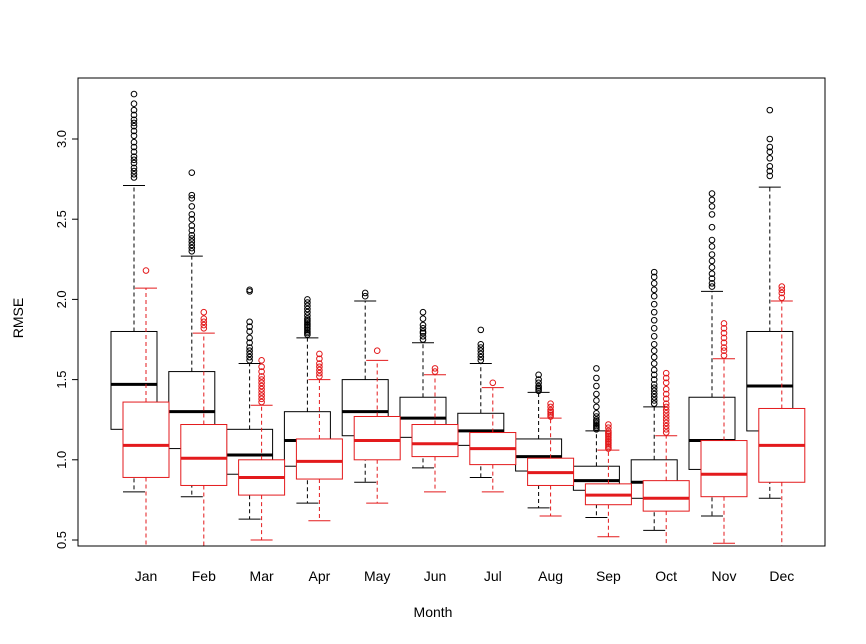 This screenshot has width=866, height=644. Describe the element at coordinates (666, 576) in the screenshot. I see `x-tick-label: Oct` at that location.